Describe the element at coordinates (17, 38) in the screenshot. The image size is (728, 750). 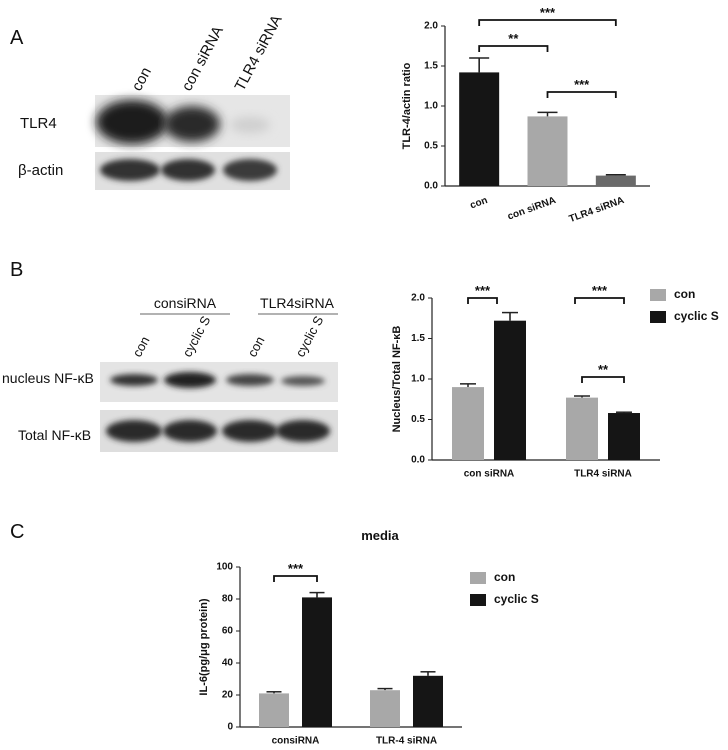
I see `panel-label: A` at that location.